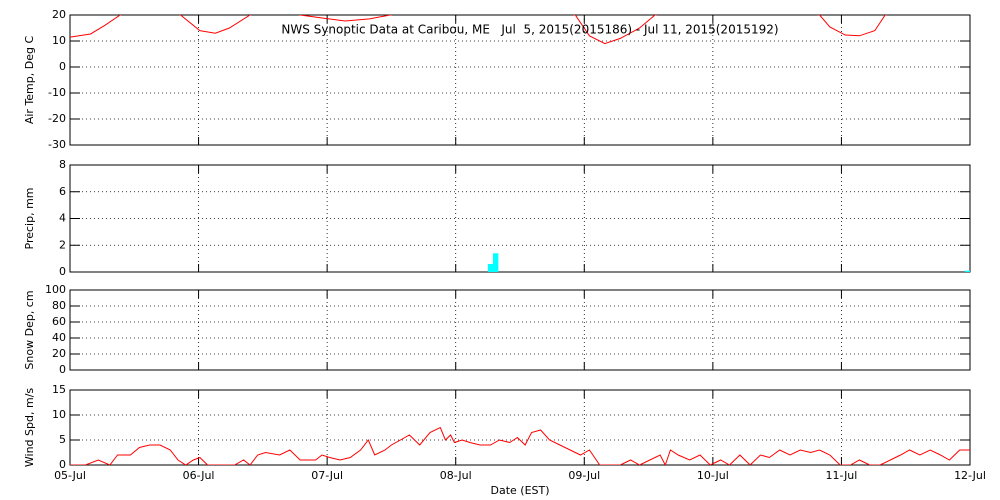 The image size is (1000, 500). What do you see at coordinates (62, 218) in the screenshot?
I see `y-tick-label: 4` at bounding box center [62, 218].